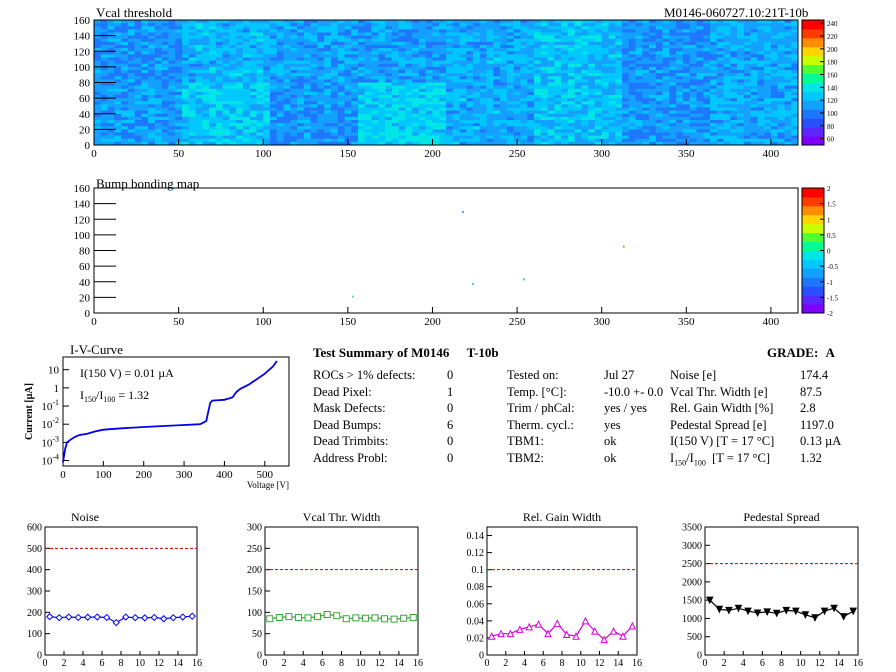 The height and width of the screenshot is (672, 896). Describe the element at coordinates (63, 475) in the screenshot. I see `iv-xtick-label: 0` at that location.